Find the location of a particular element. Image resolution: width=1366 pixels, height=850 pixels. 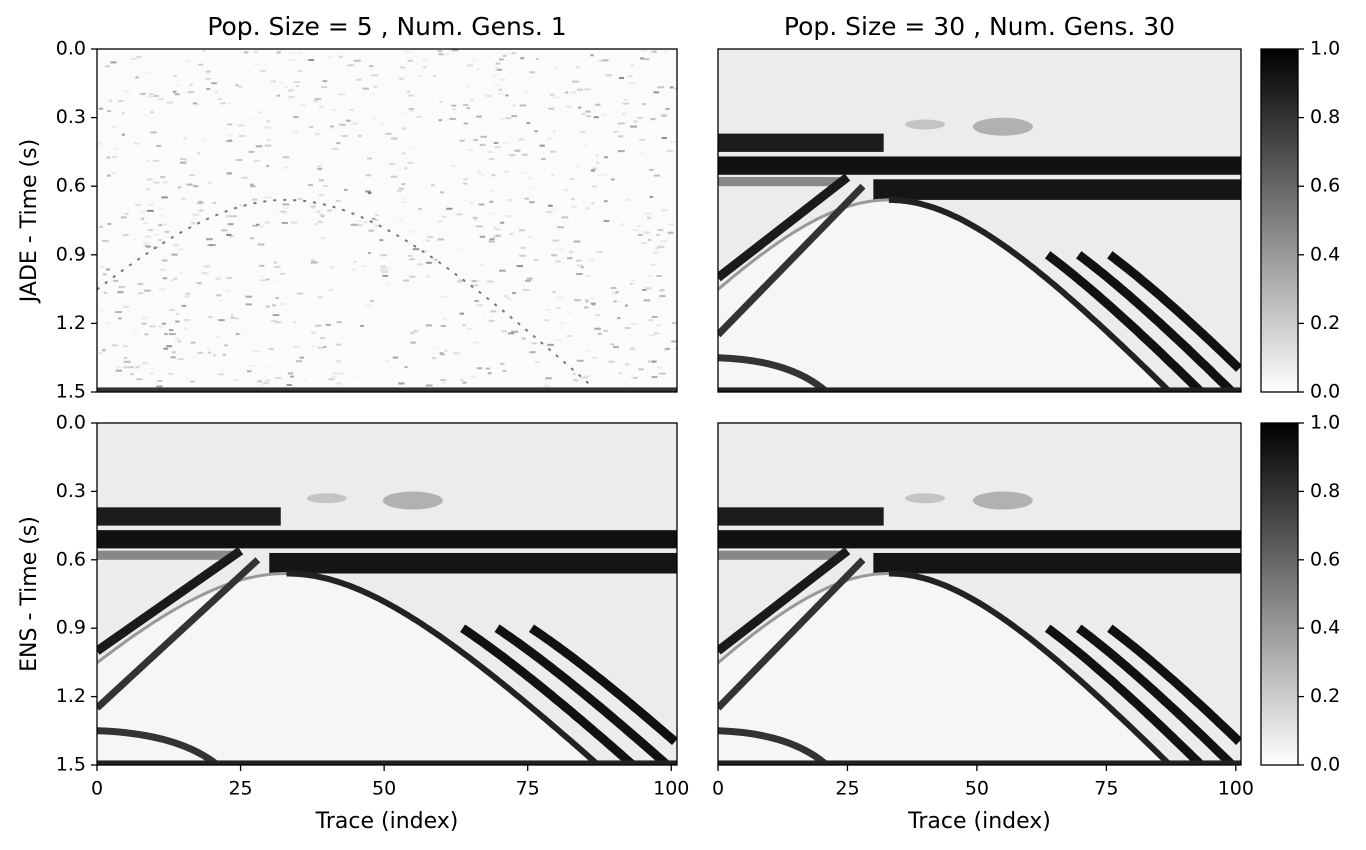

colorbar-tick-label: 0.6 is located at coordinates (1325, 186).